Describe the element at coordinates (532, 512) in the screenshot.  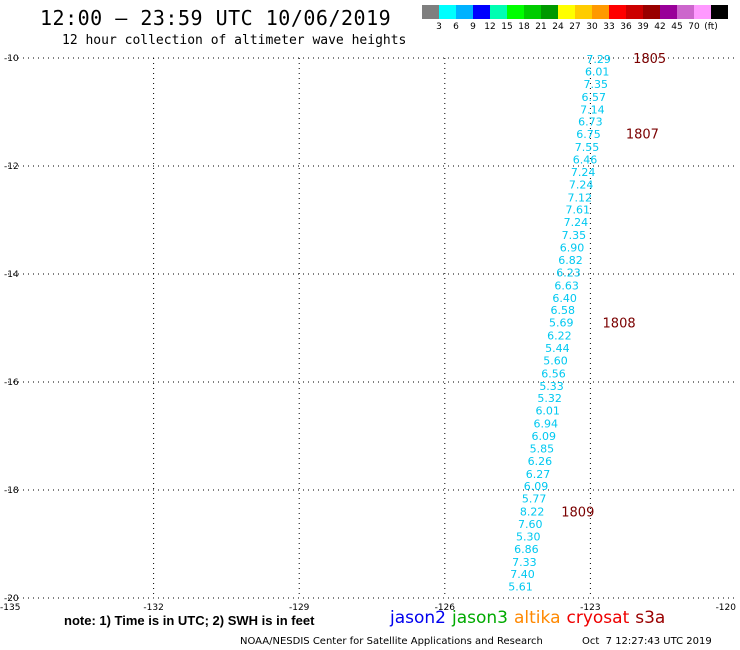
I see `swh-data-point: 8.22` at that location.